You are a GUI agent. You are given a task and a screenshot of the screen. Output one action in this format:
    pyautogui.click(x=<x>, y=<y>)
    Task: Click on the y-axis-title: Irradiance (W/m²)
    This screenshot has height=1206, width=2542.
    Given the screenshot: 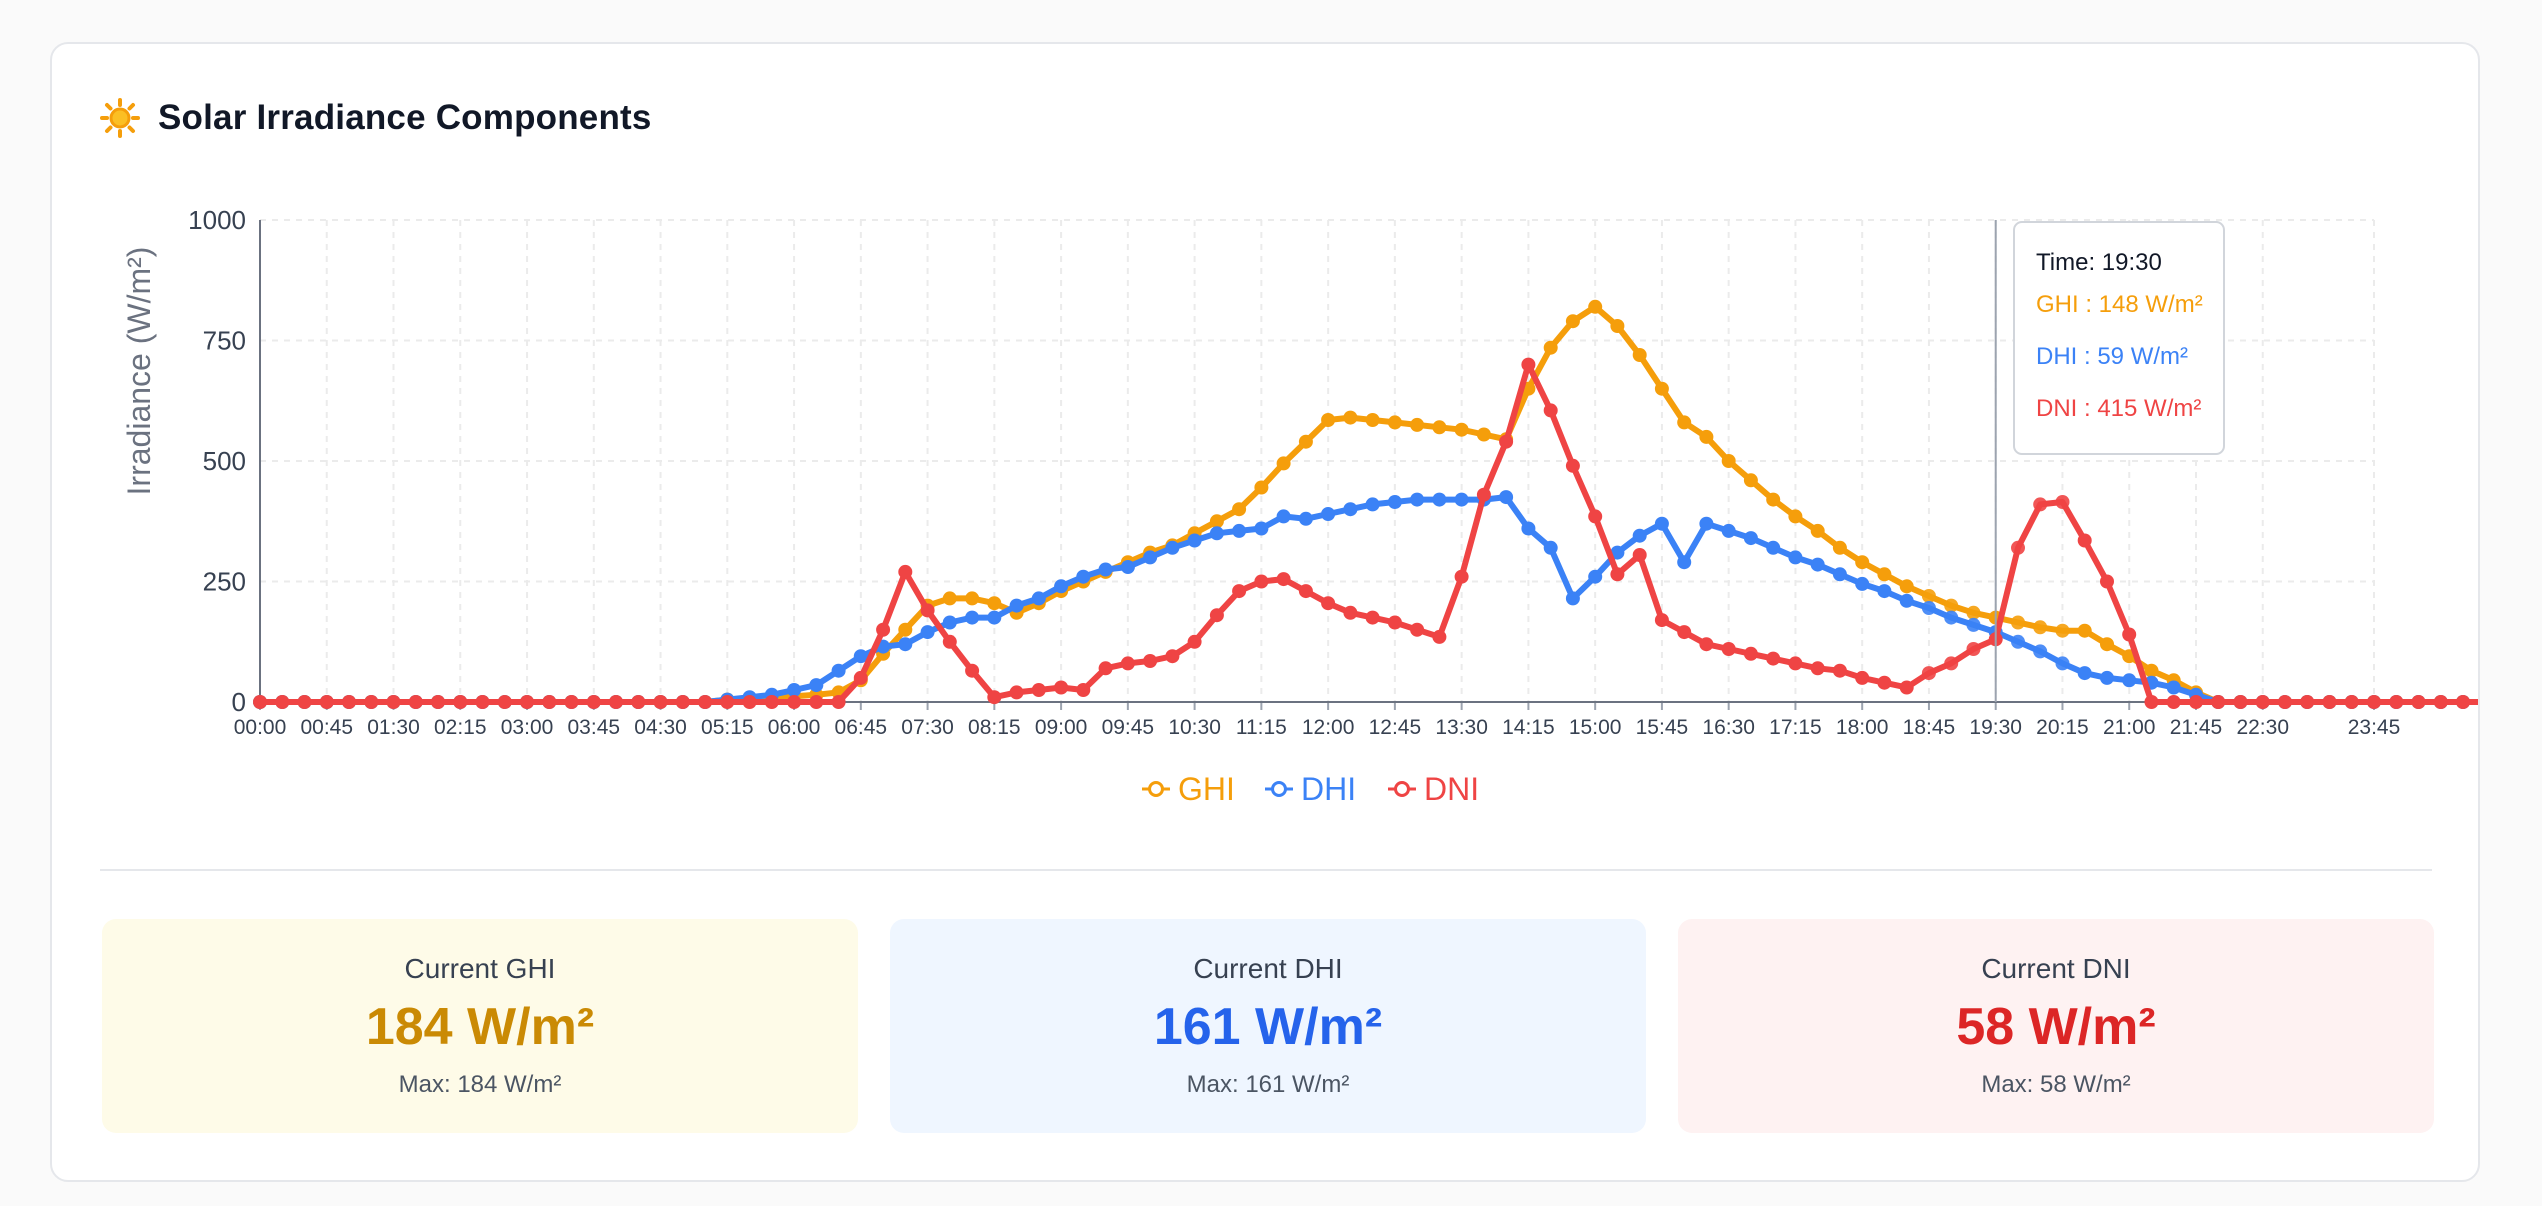 What is the action you would take?
    pyautogui.click(x=139, y=371)
    